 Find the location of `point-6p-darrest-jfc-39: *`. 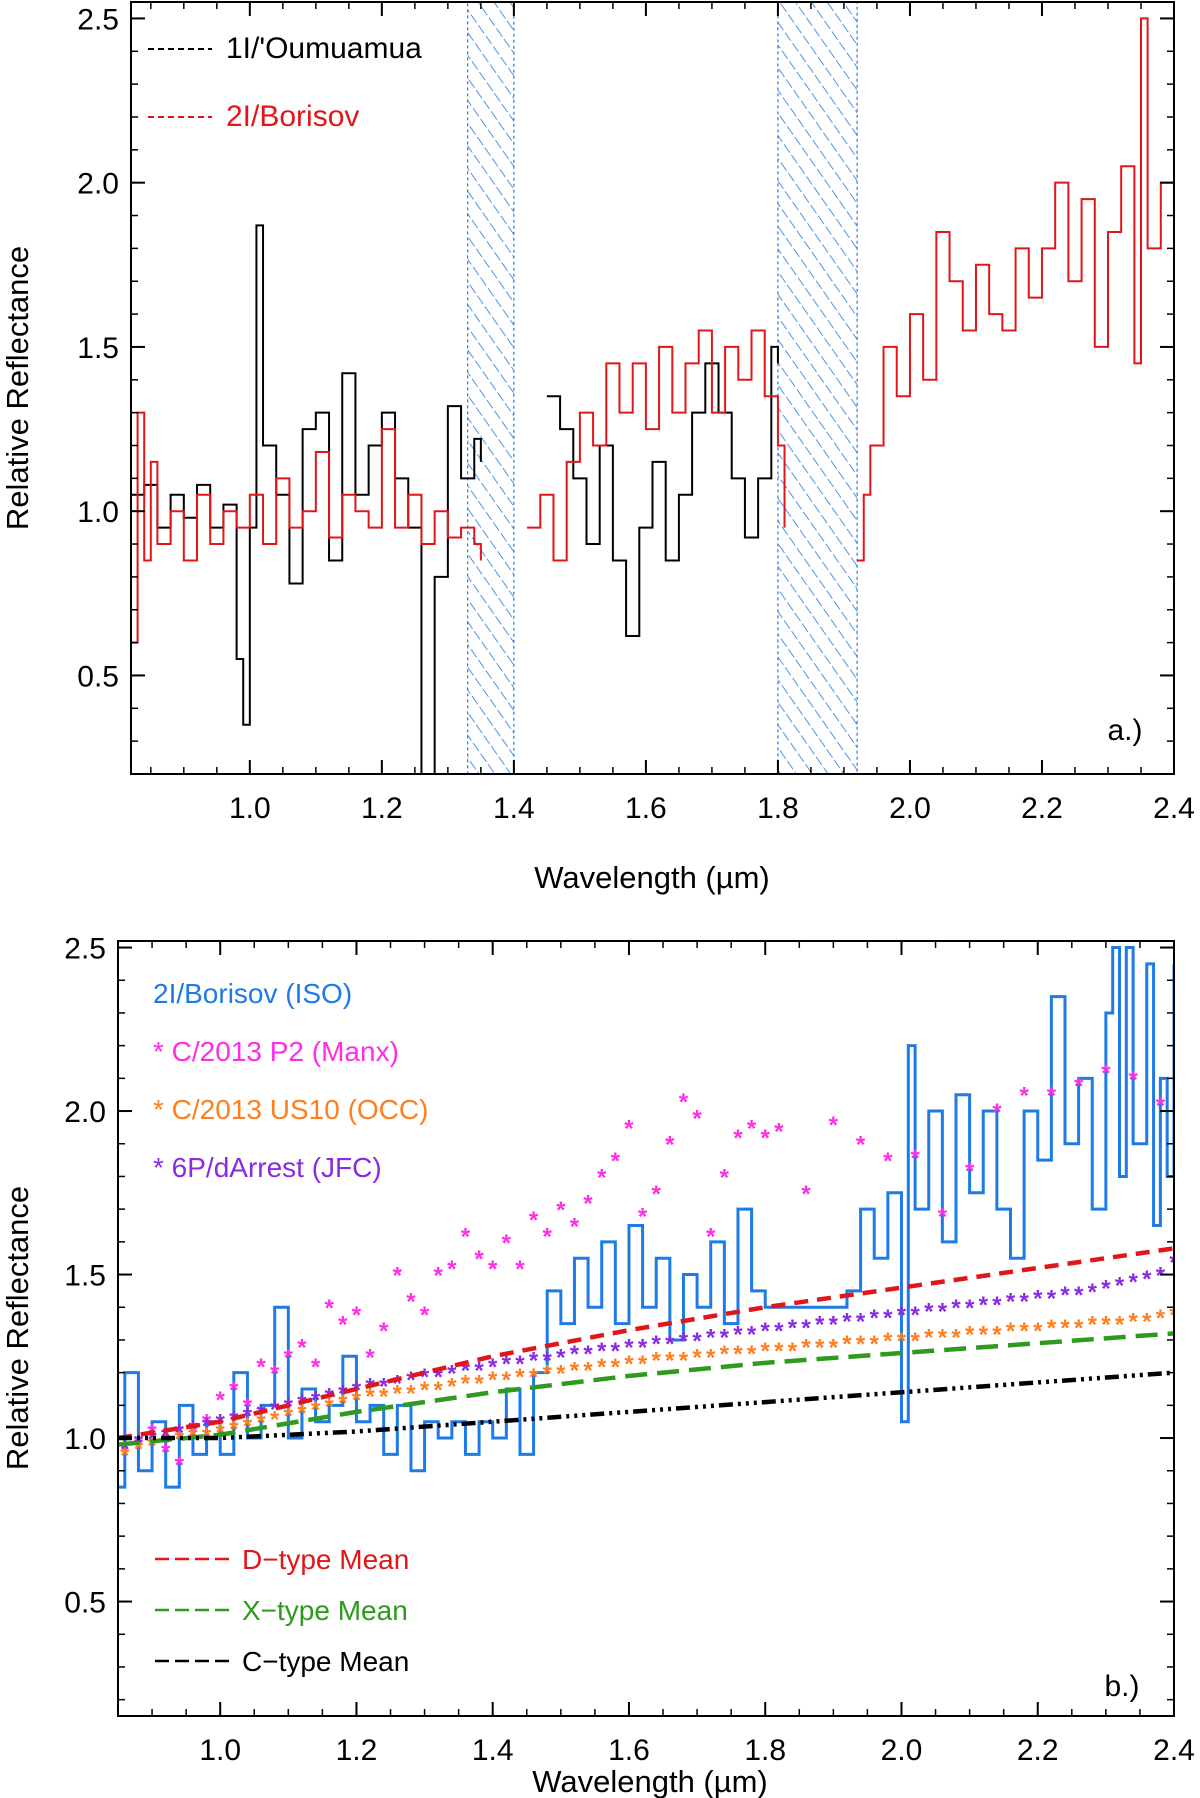

point-6p-darrest-jfc-39: * is located at coordinates (657, 1344).